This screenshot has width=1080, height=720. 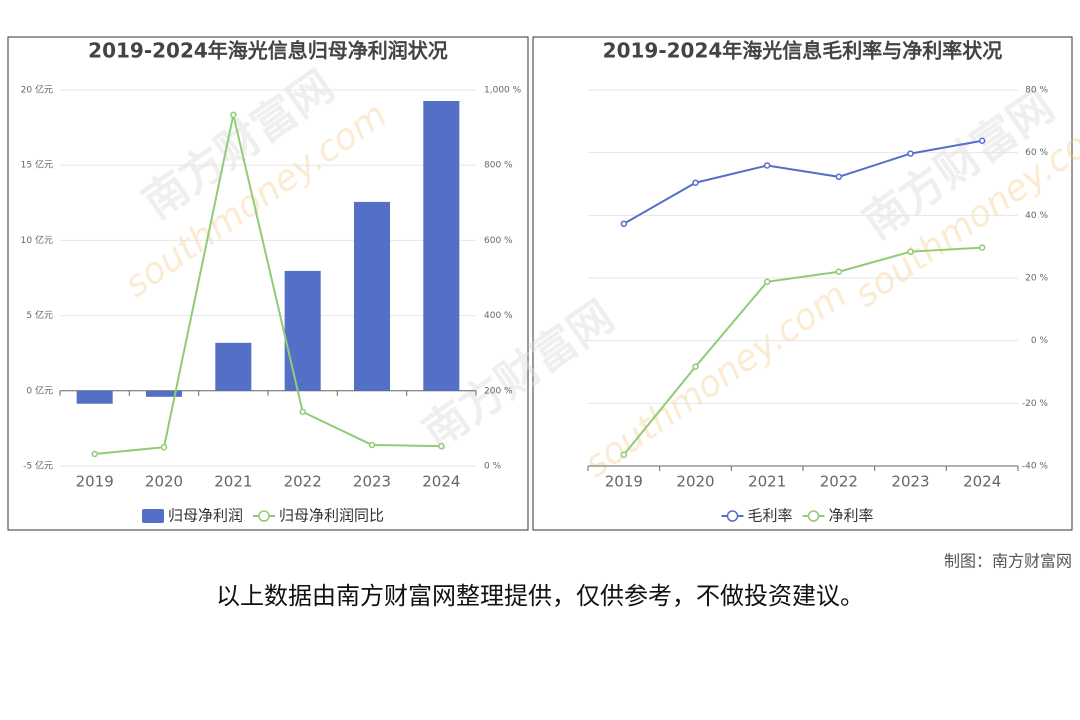 I want to click on credit: 制图：南方财富网, so click(x=1008, y=561).